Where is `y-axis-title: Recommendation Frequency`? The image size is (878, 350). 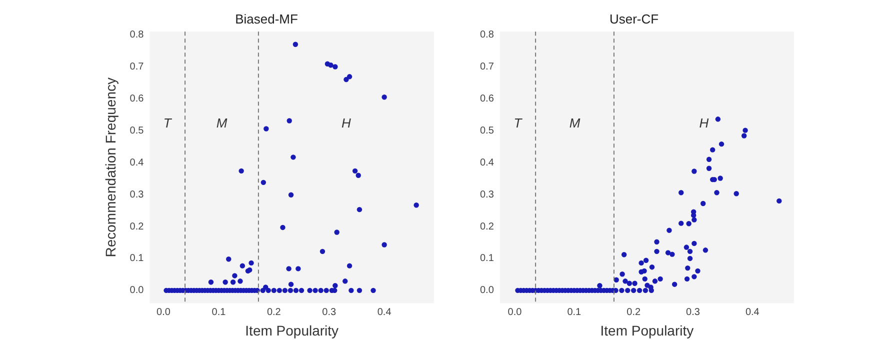 y-axis-title: Recommendation Frequency is located at coordinates (110, 168).